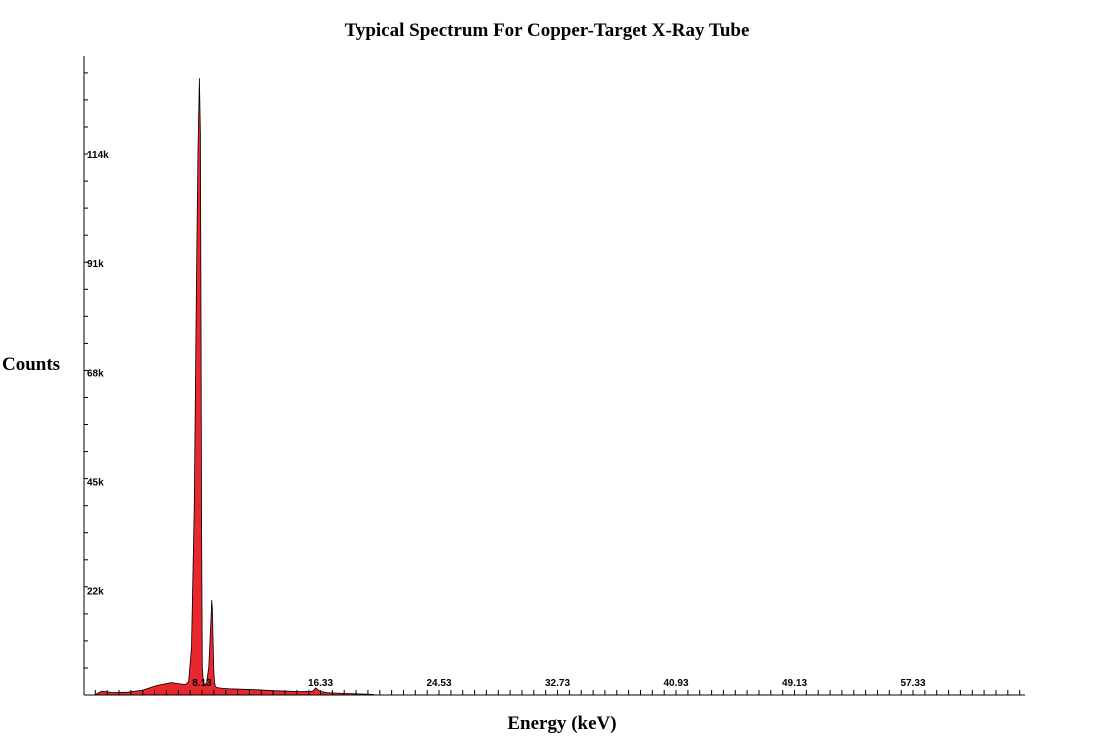 This screenshot has height=753, width=1111. I want to click on x-tick-label: 24.53, so click(438, 683).